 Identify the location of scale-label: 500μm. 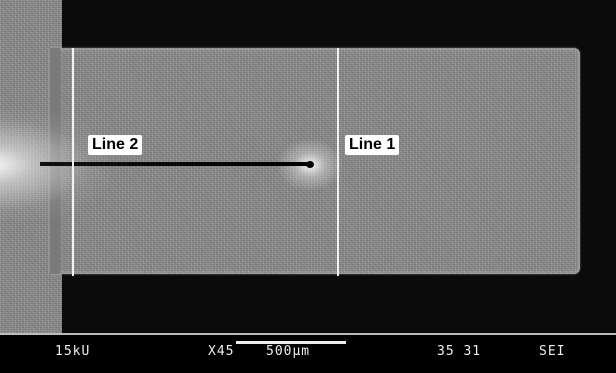
(288, 351).